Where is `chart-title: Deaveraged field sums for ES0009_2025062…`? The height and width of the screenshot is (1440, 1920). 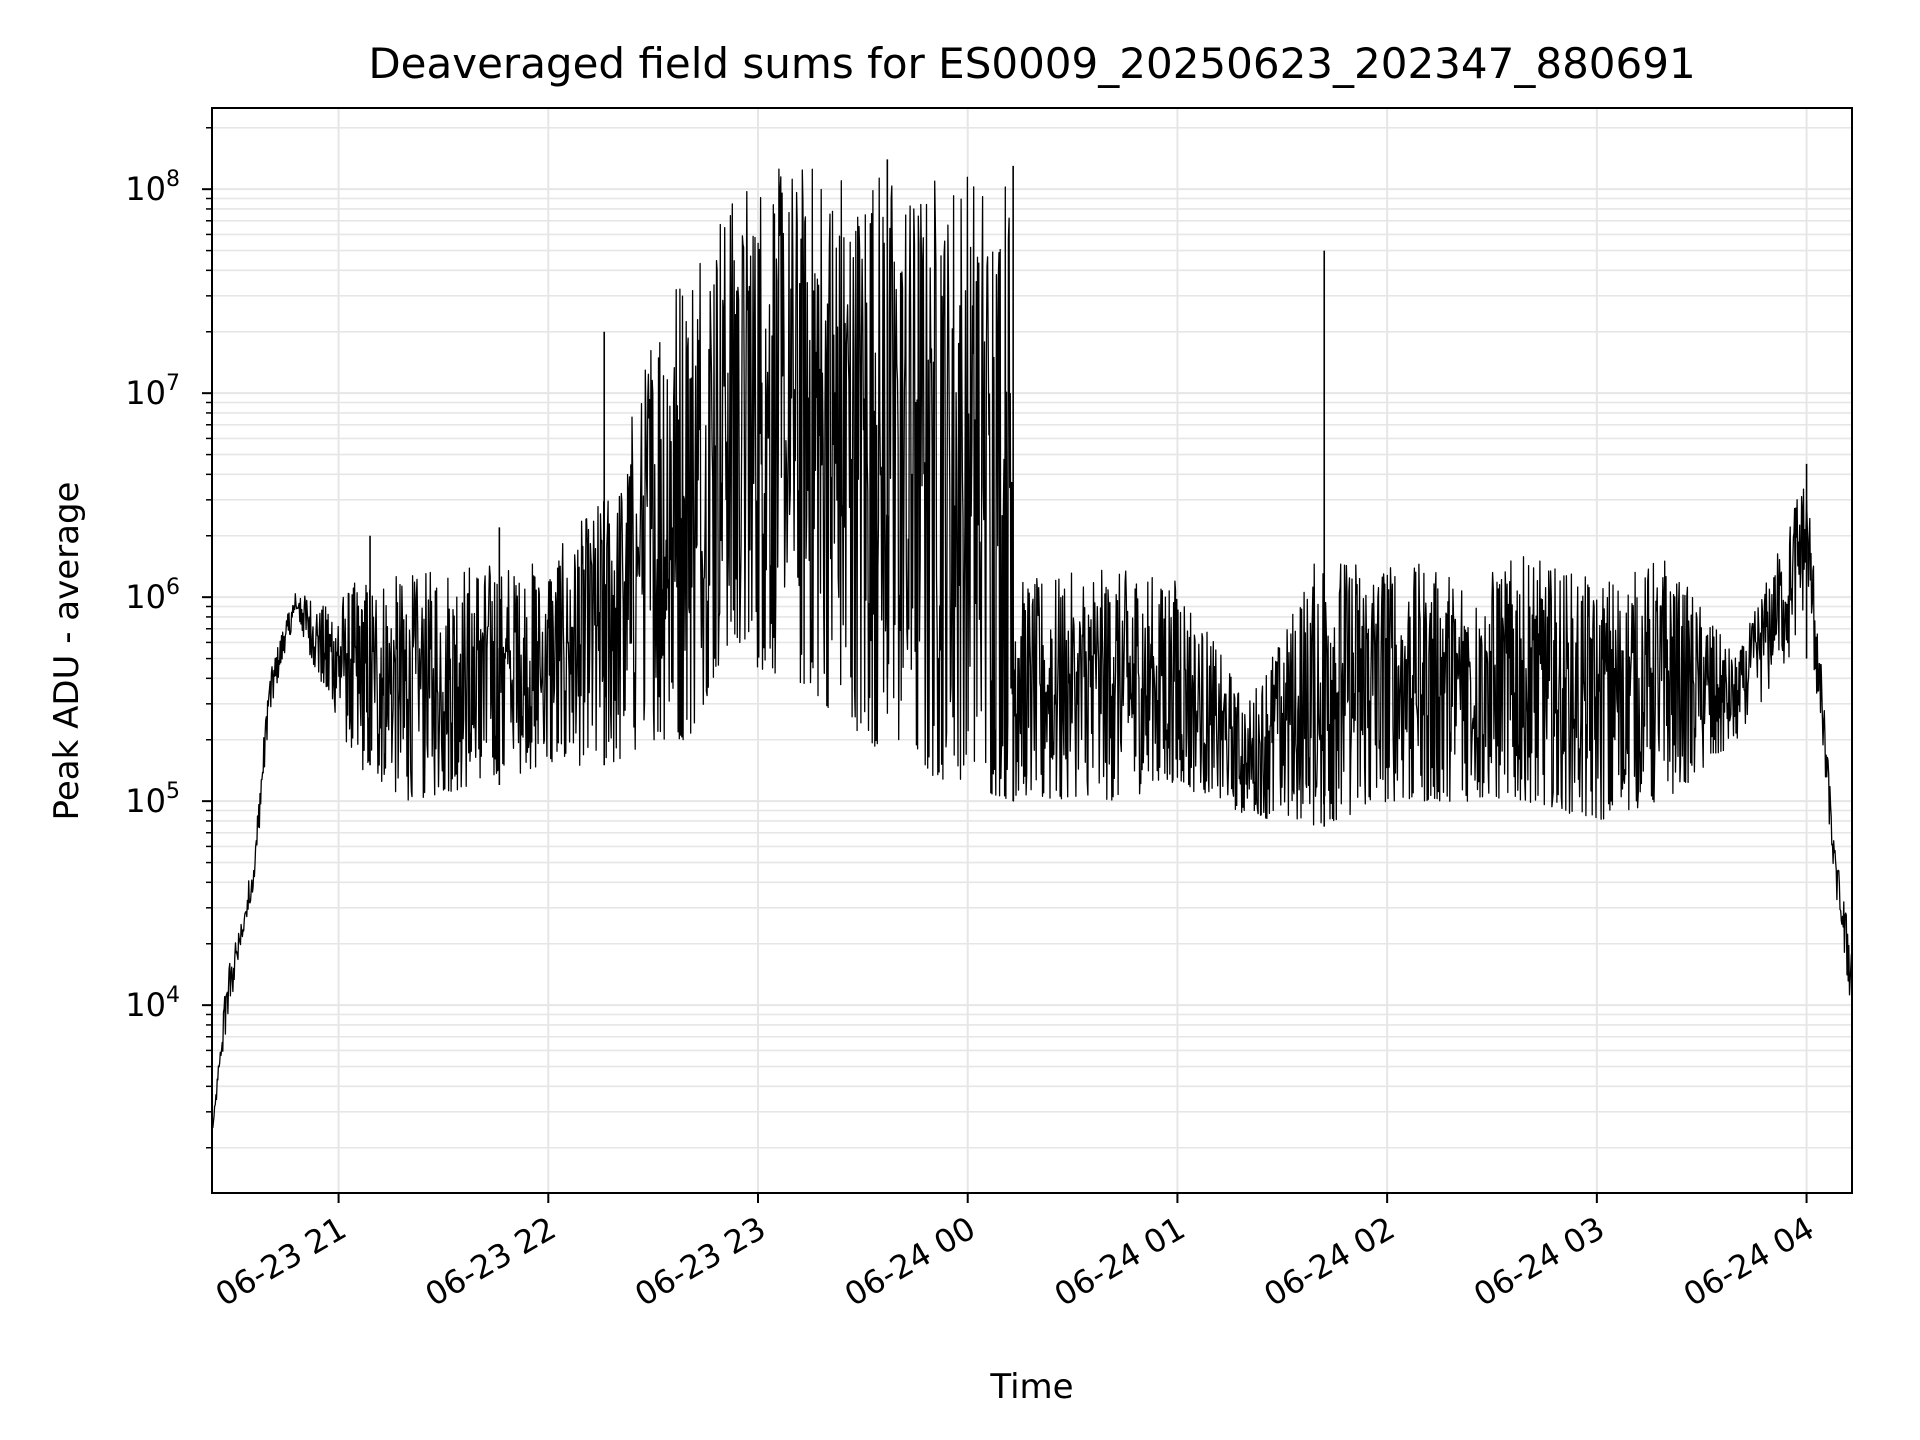
chart-title: Deaveraged field sums for ES0009_2025062… is located at coordinates (1031, 63).